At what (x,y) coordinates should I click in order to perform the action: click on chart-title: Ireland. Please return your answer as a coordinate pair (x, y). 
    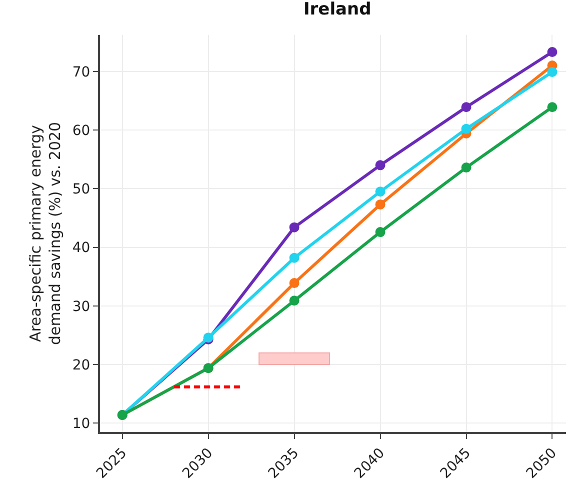
    Looking at the image, I should click on (337, 10).